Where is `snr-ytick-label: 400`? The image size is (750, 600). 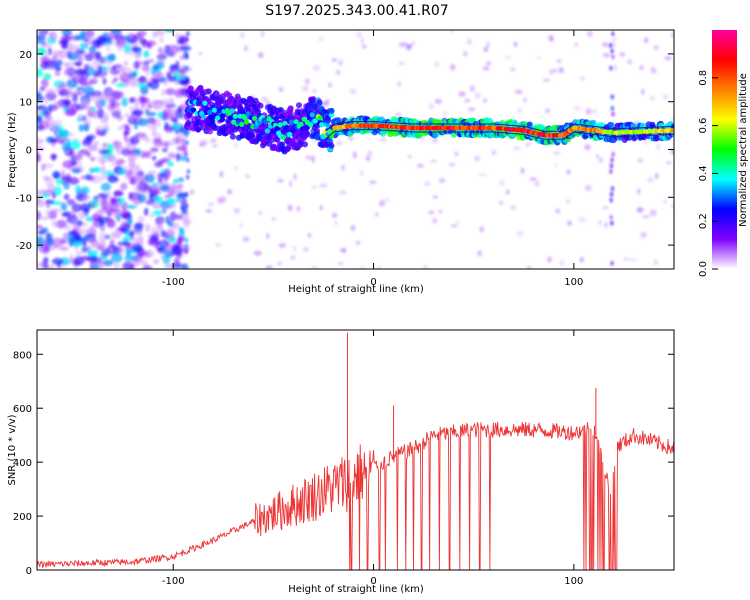
snr-ytick-label: 400 is located at coordinates (22, 463).